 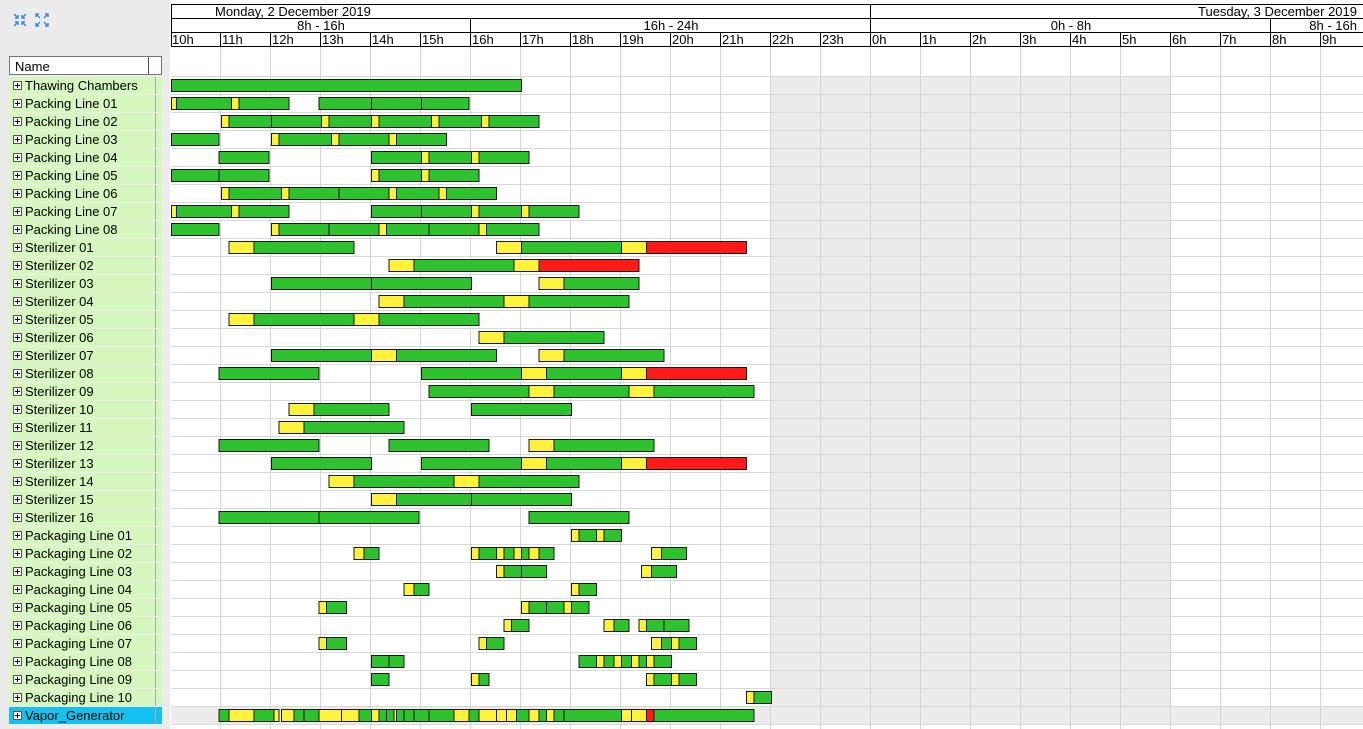 What do you see at coordinates (85, 715) in the screenshot?
I see `resource-row: Vapor_Generator` at bounding box center [85, 715].